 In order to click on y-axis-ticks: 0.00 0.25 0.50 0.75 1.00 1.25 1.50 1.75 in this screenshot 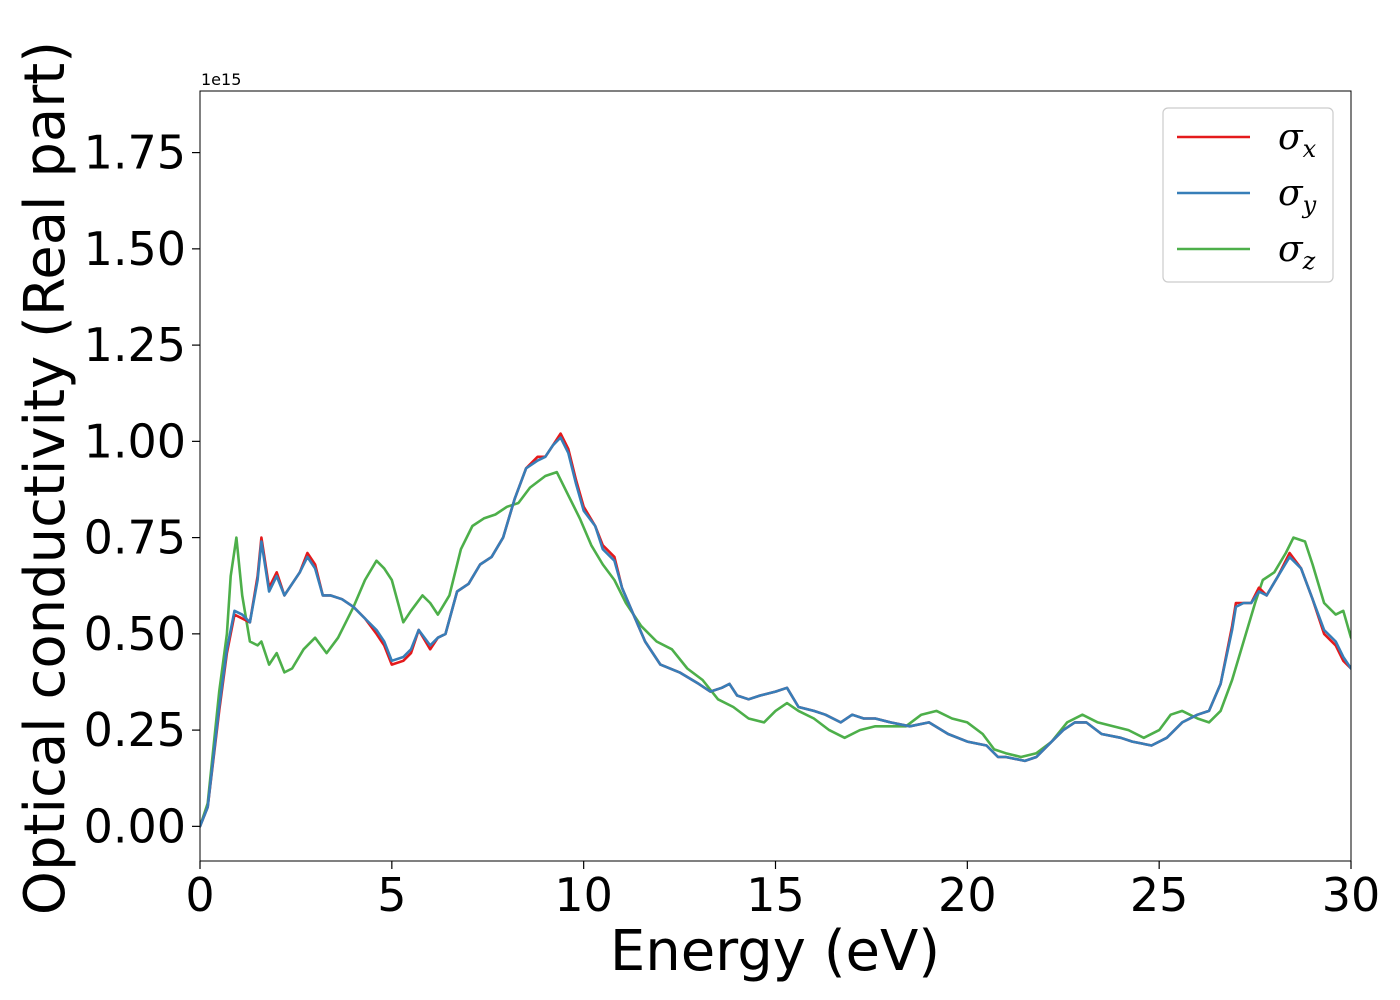, I will do `click(142, 489)`.